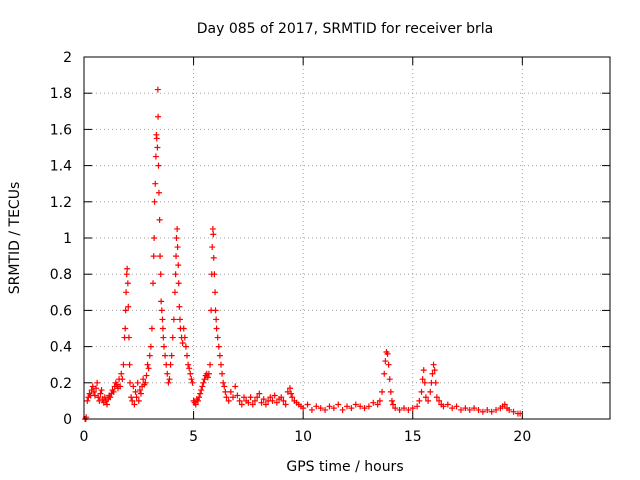  Describe the element at coordinates (344, 467) in the screenshot. I see `x-axis-label: GPS time / hours` at that location.